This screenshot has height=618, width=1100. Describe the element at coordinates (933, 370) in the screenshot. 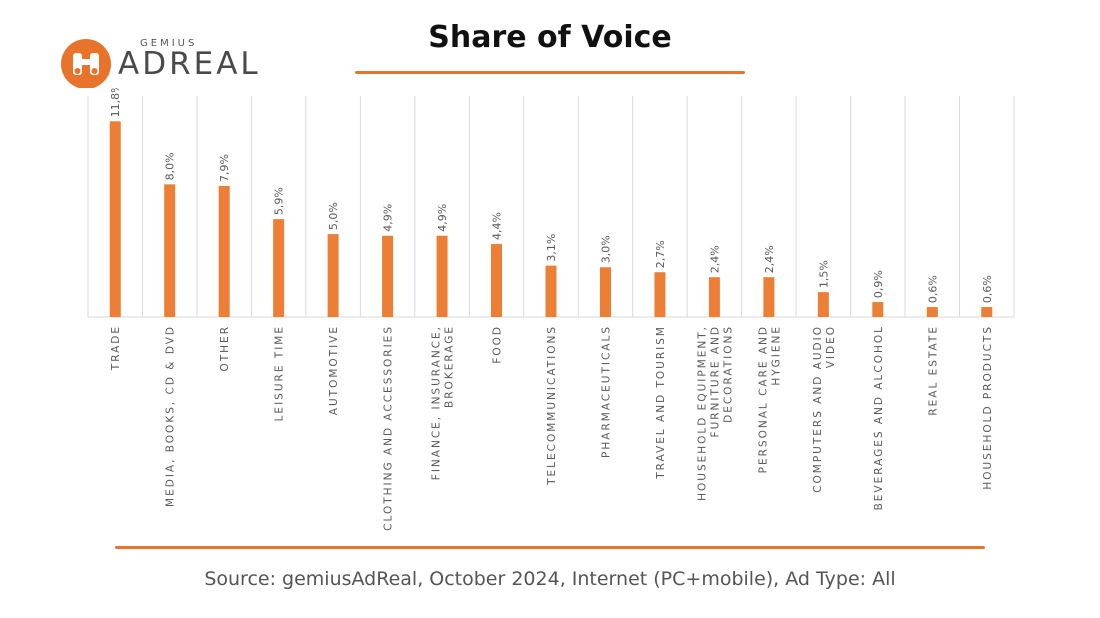

I see `category-label: REAL ESTATE` at that location.